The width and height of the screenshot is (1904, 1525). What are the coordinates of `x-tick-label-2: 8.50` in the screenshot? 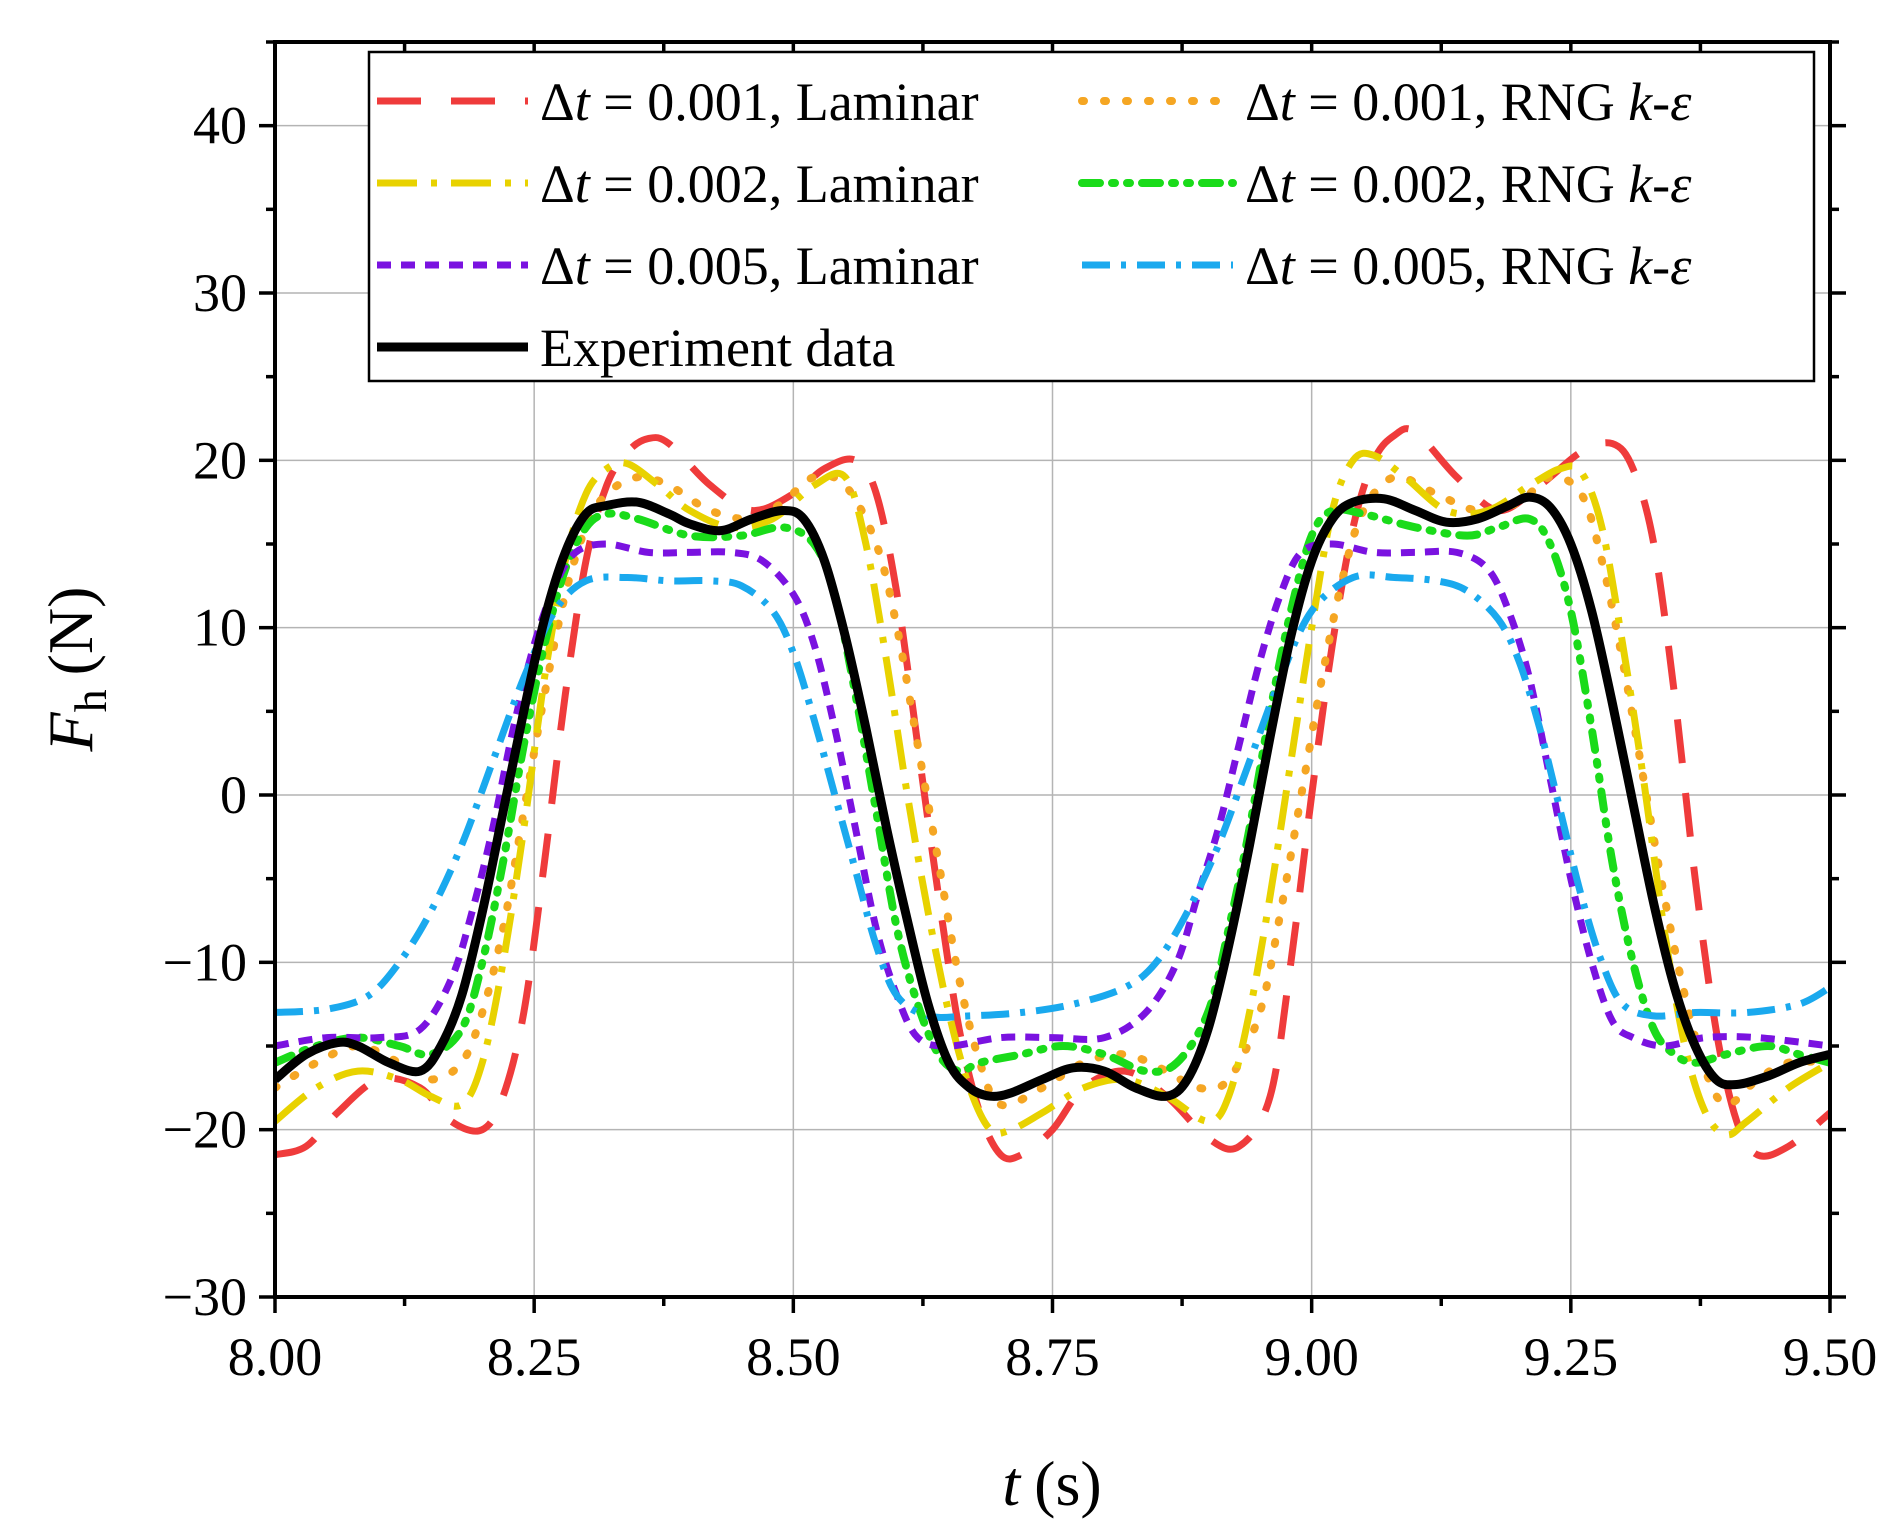 It's located at (793, 1357).